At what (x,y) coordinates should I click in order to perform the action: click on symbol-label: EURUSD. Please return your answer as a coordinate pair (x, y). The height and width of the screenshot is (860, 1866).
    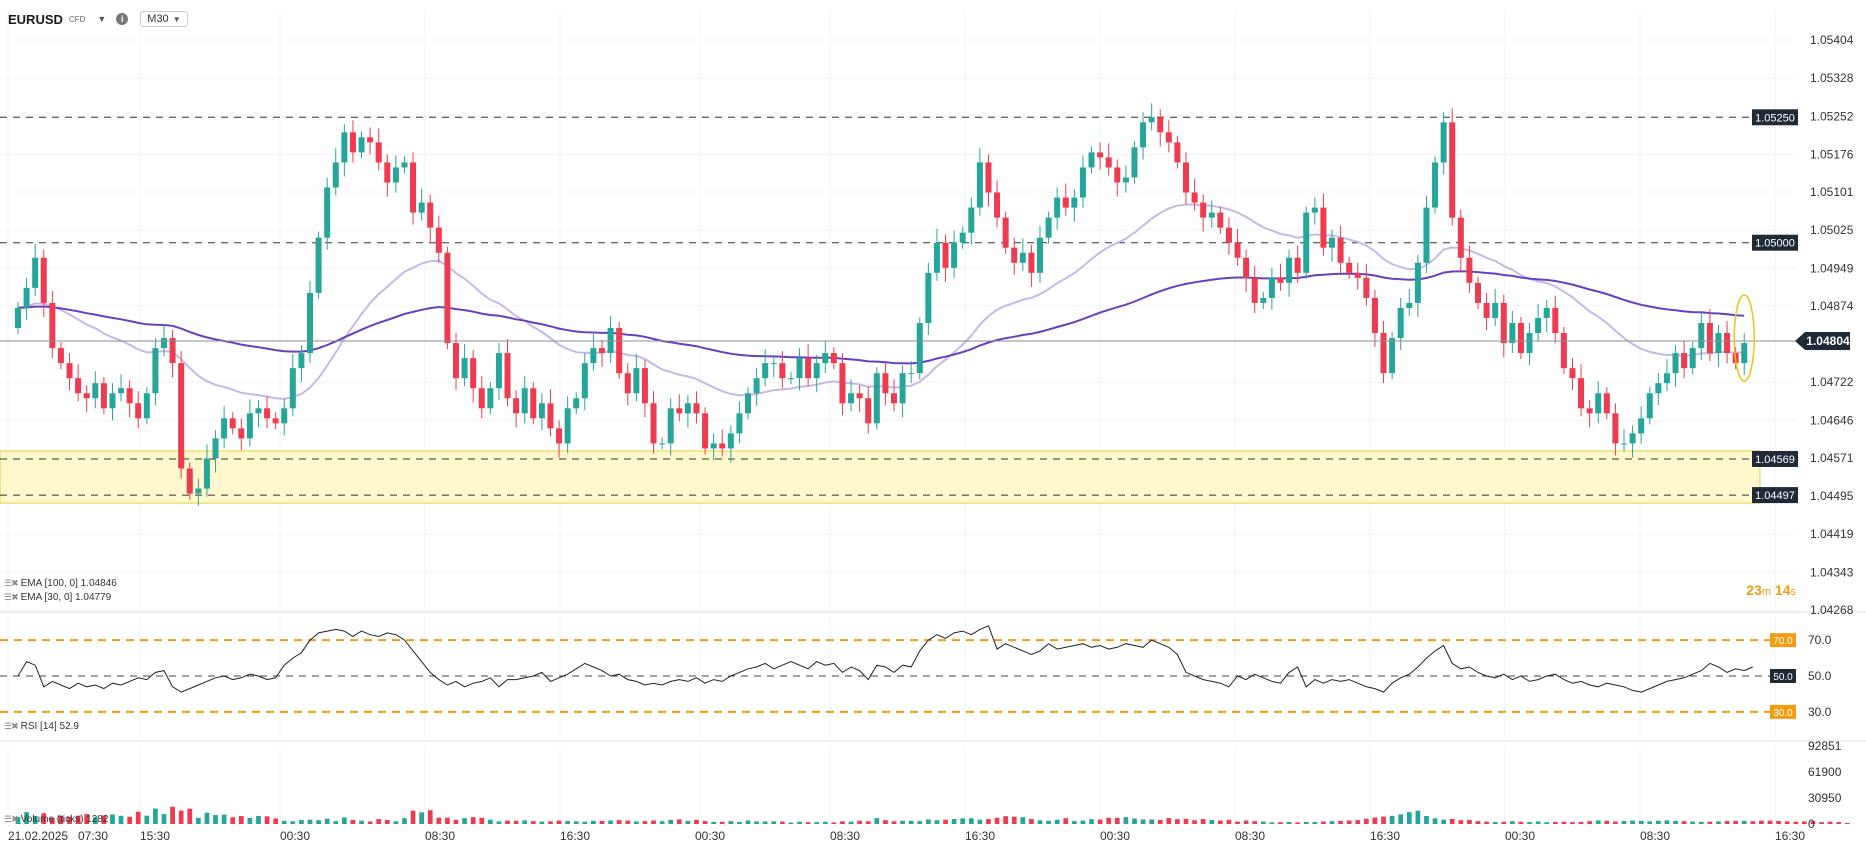
    Looking at the image, I should click on (35, 19).